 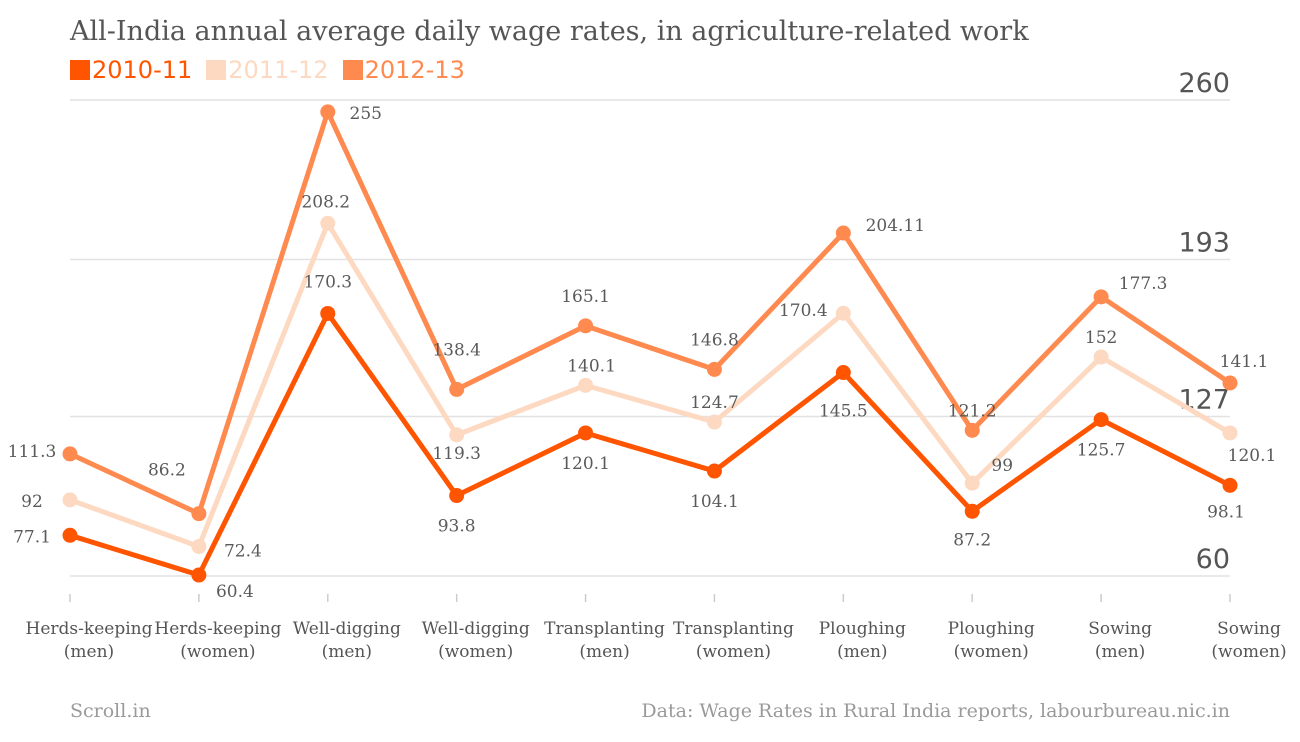 I want to click on data-label: 87.2, so click(x=972, y=540).